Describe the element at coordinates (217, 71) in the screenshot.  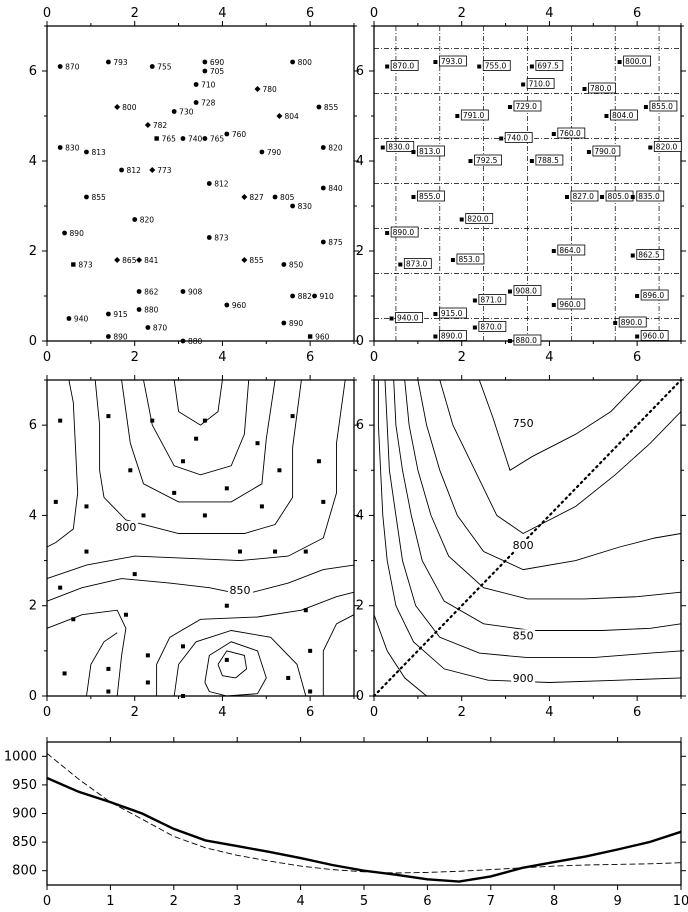
I see `data-point-label: 705` at that location.